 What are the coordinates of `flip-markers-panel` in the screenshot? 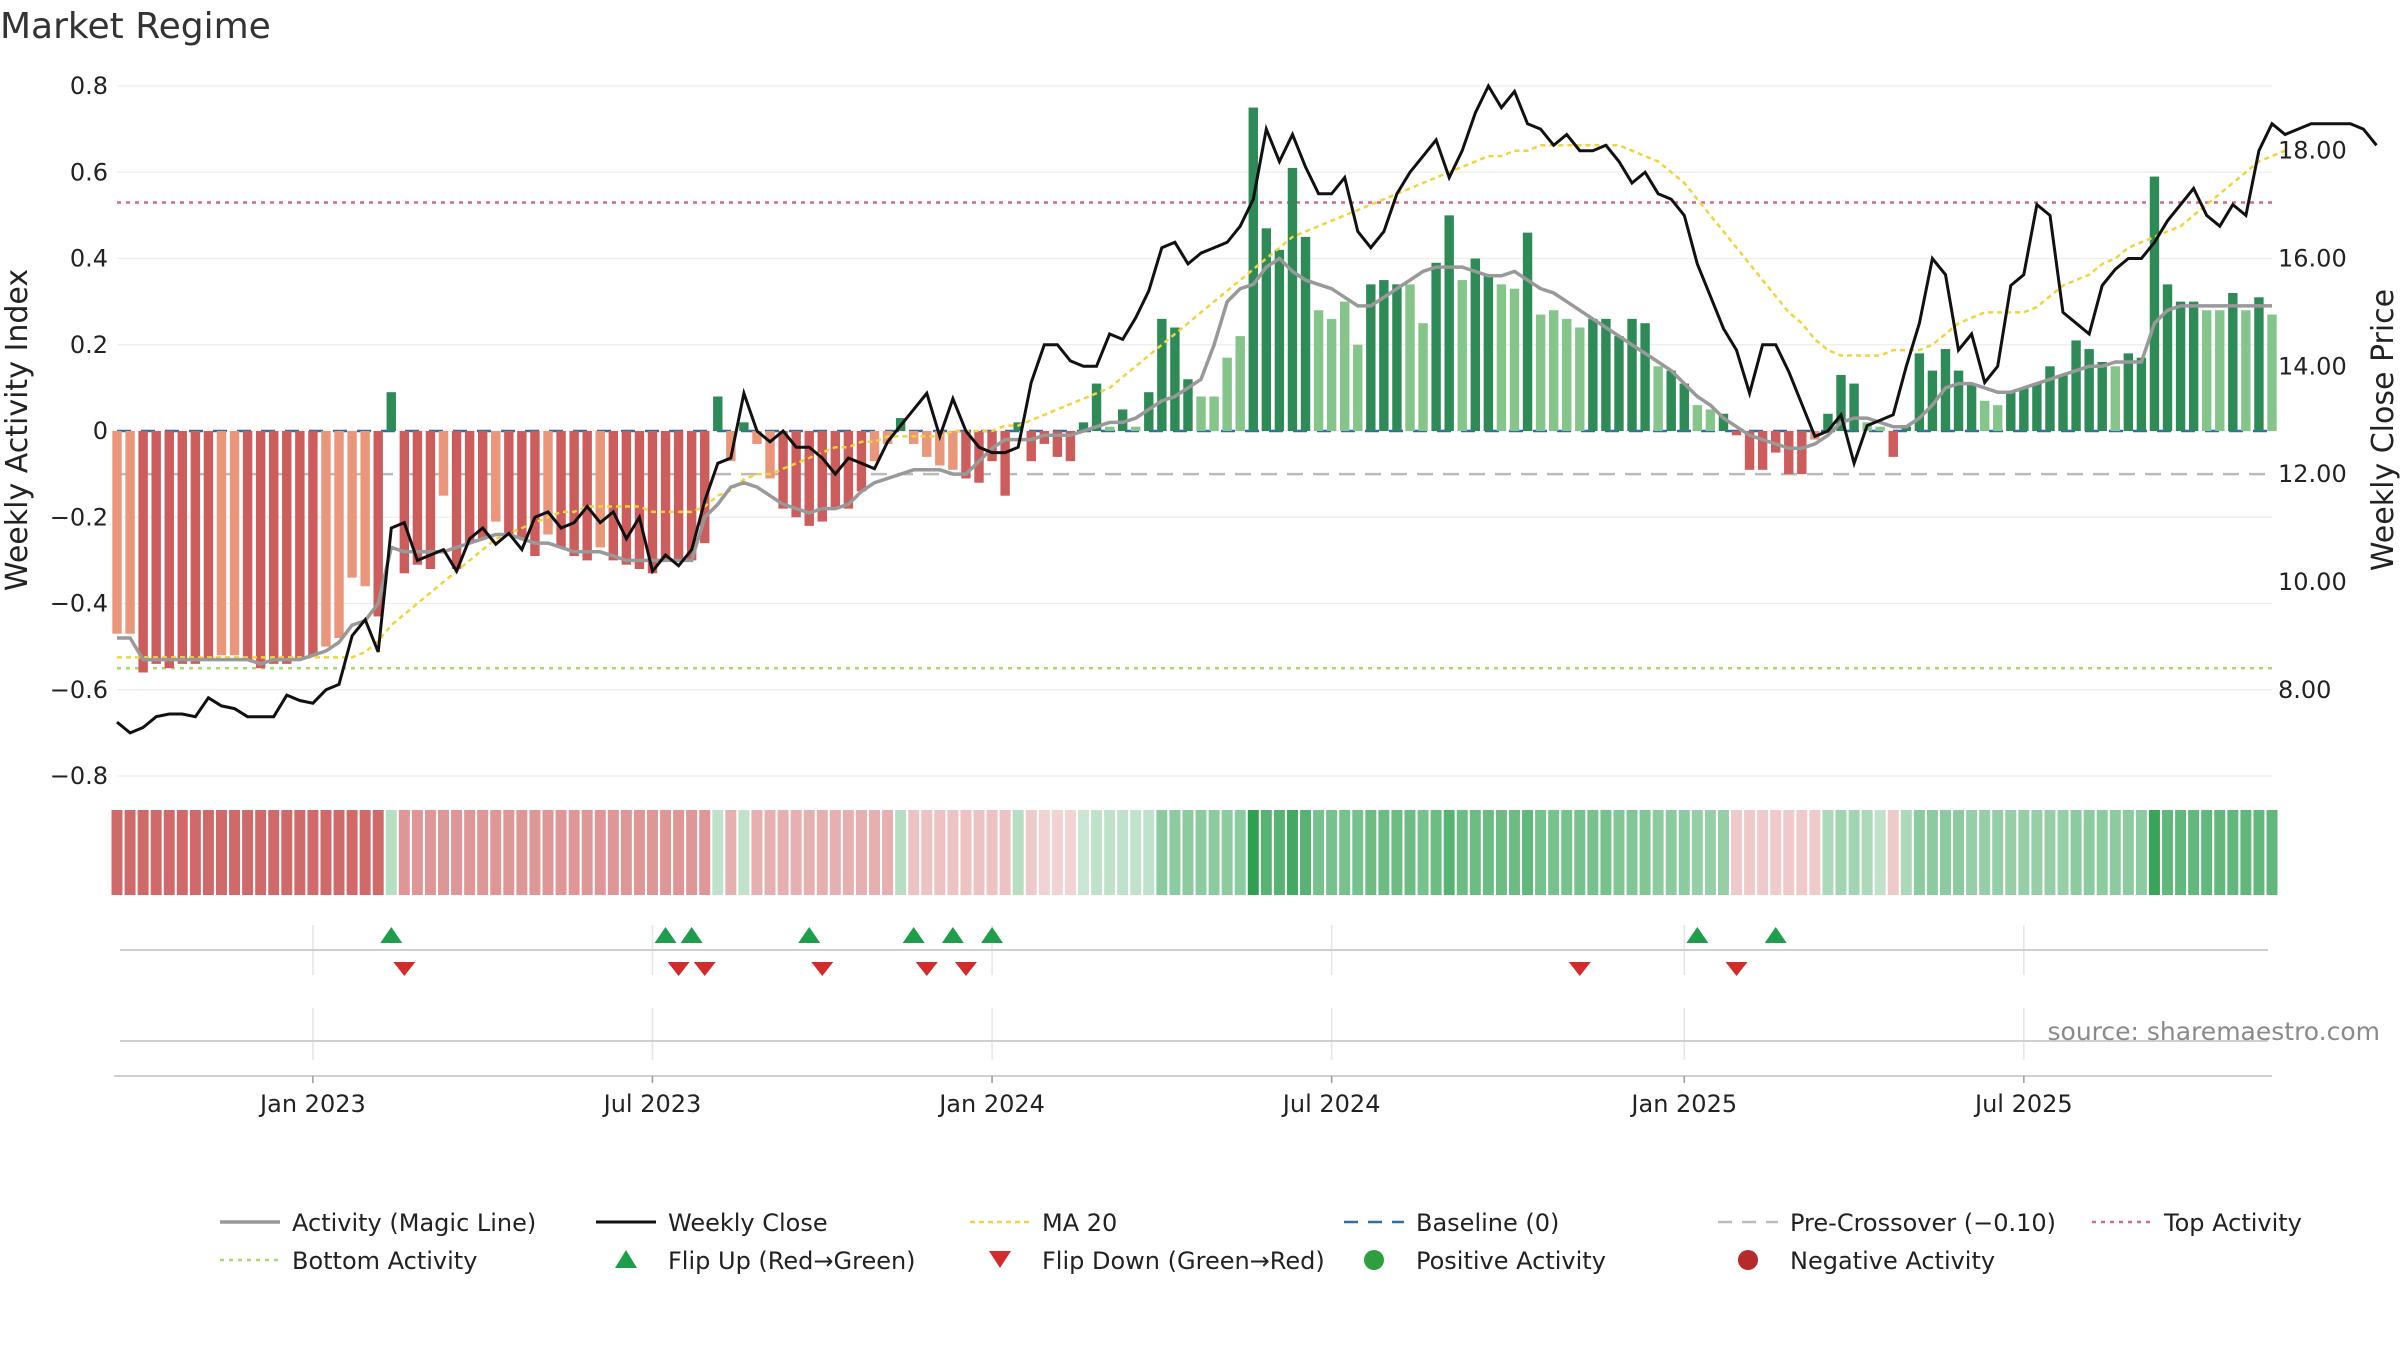 It's located at (1194, 951).